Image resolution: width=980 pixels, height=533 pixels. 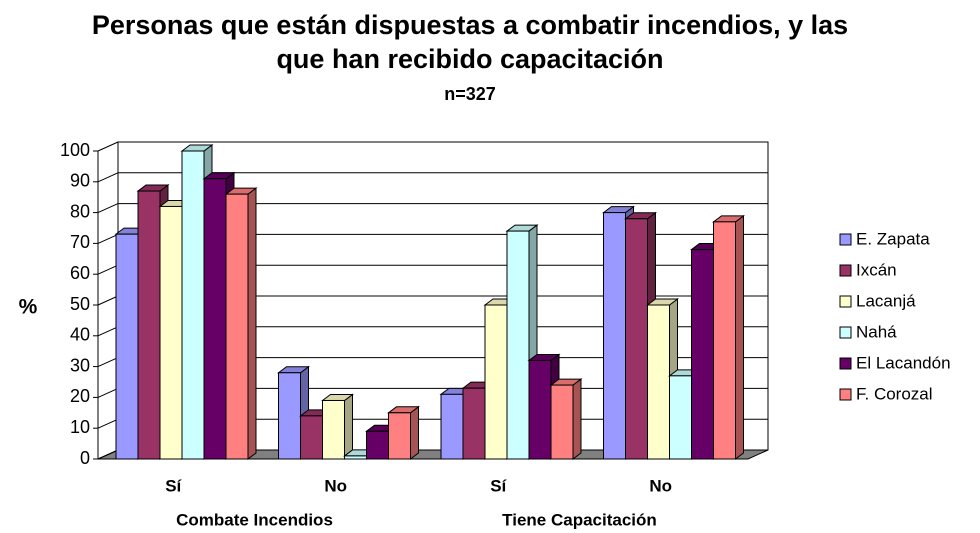 I want to click on y-tick-label: 10, so click(x=80, y=427).